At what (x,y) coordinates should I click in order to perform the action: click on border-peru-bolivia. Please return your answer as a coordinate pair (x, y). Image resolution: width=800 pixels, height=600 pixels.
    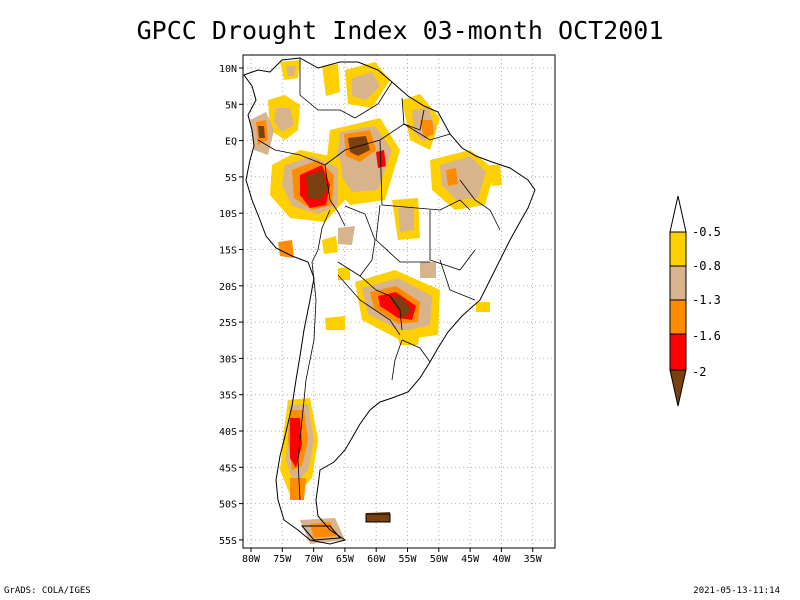
    Looking at the image, I should click on (321, 236).